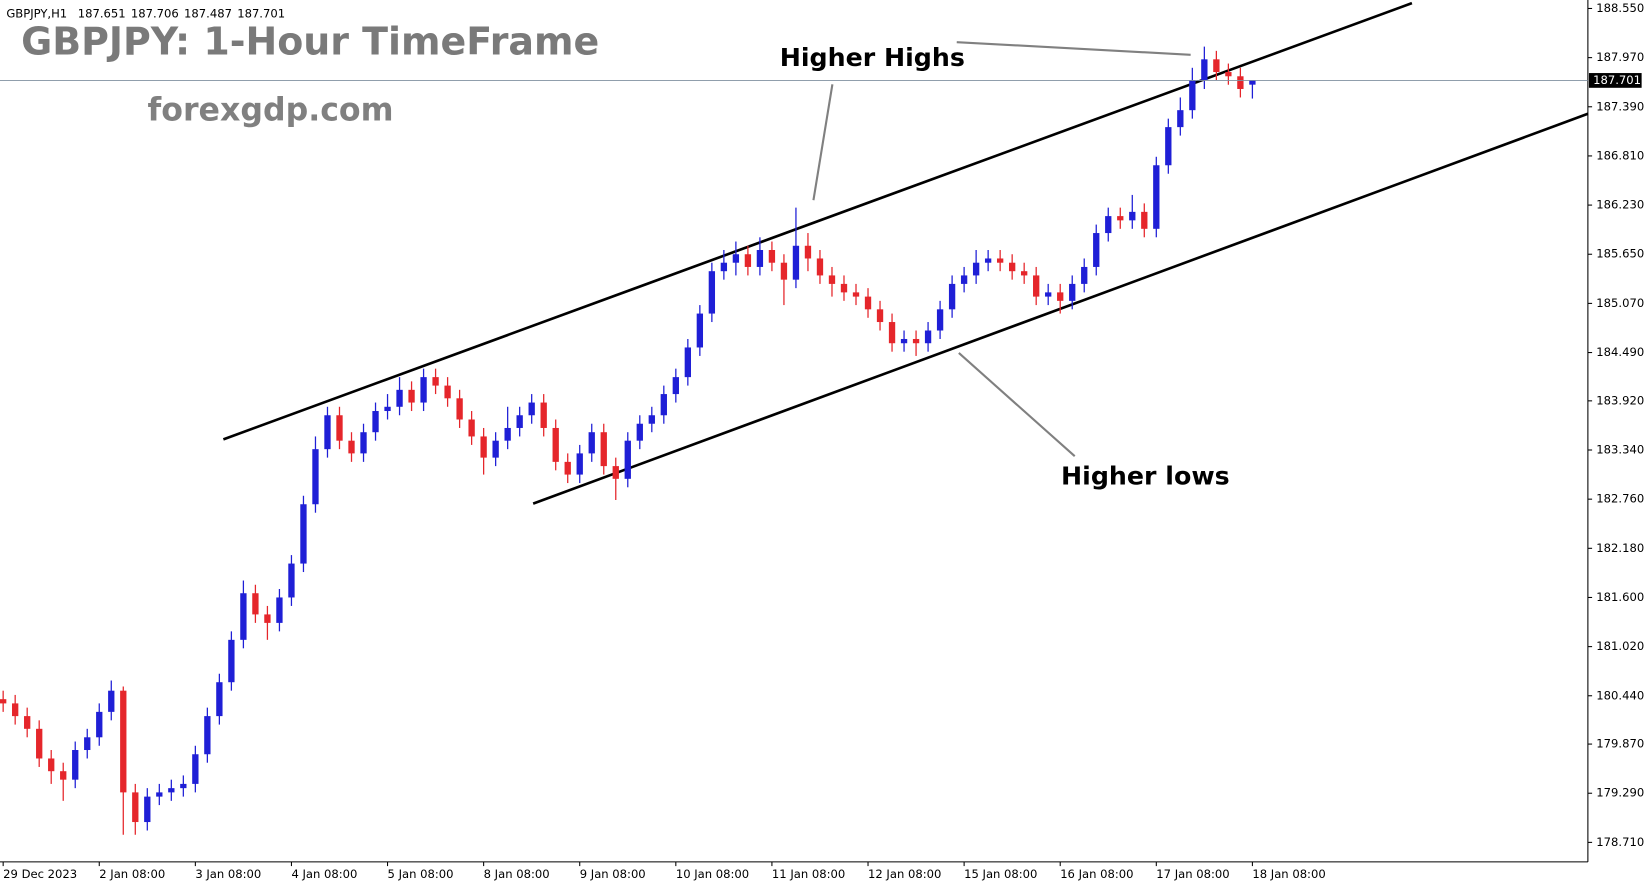 This screenshot has height=884, width=1649. Describe the element at coordinates (1620, 57) in the screenshot. I see `y-tick-label: 187.970` at that location.